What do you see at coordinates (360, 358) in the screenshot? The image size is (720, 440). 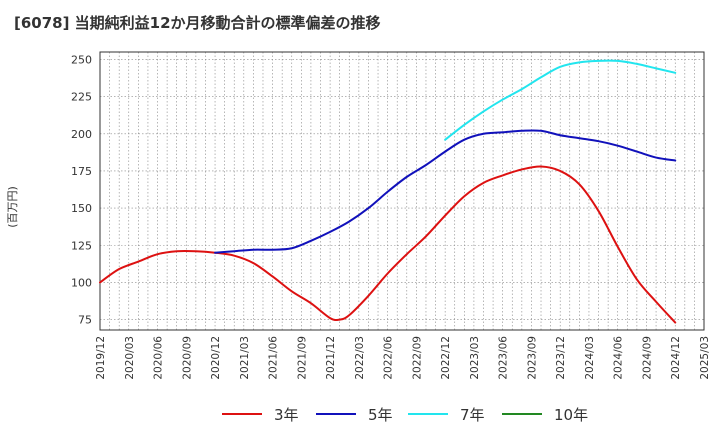 I see `x-tick-label: 2022/03` at bounding box center [360, 358].